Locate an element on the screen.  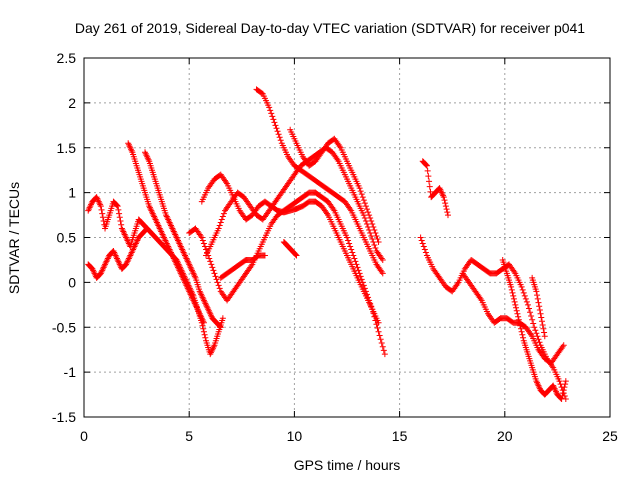
y-tick-label: 1 is located at coordinates (72, 193).